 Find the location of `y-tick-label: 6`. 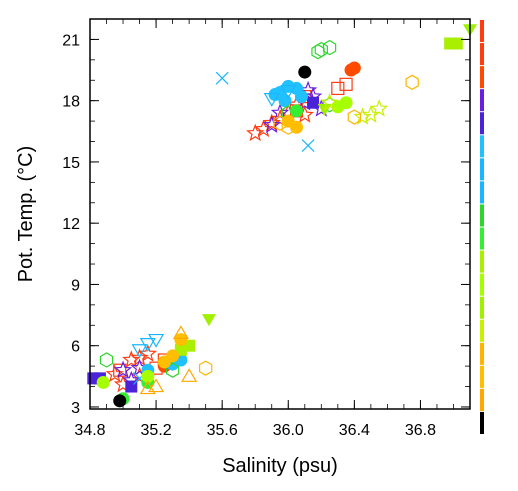

y-tick-label: 6 is located at coordinates (75, 347).